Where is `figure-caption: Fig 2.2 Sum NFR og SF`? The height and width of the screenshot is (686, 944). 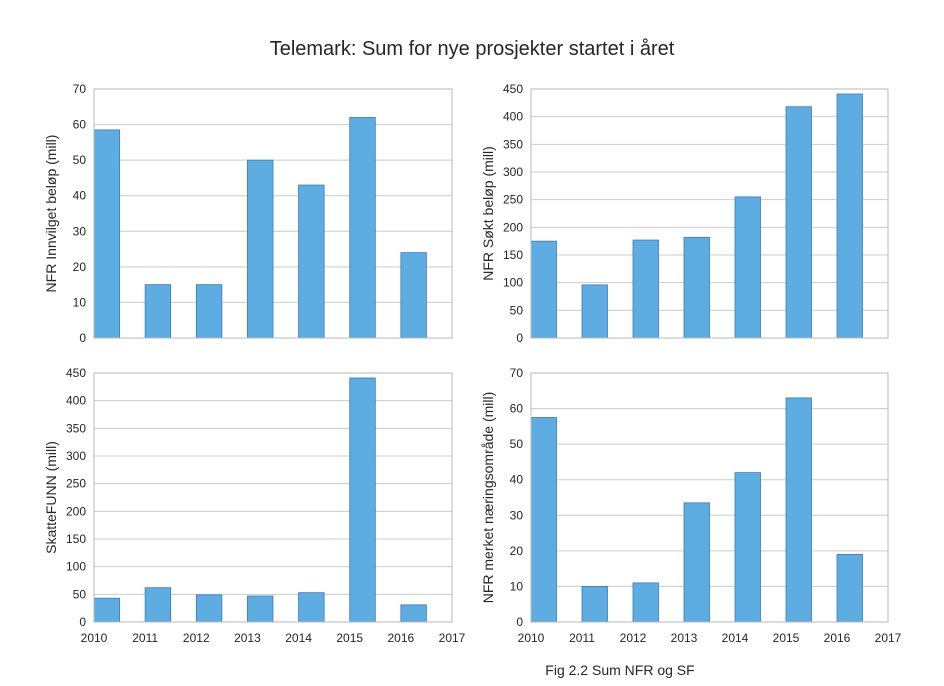 figure-caption: Fig 2.2 Sum NFR og SF is located at coordinates (619, 670).